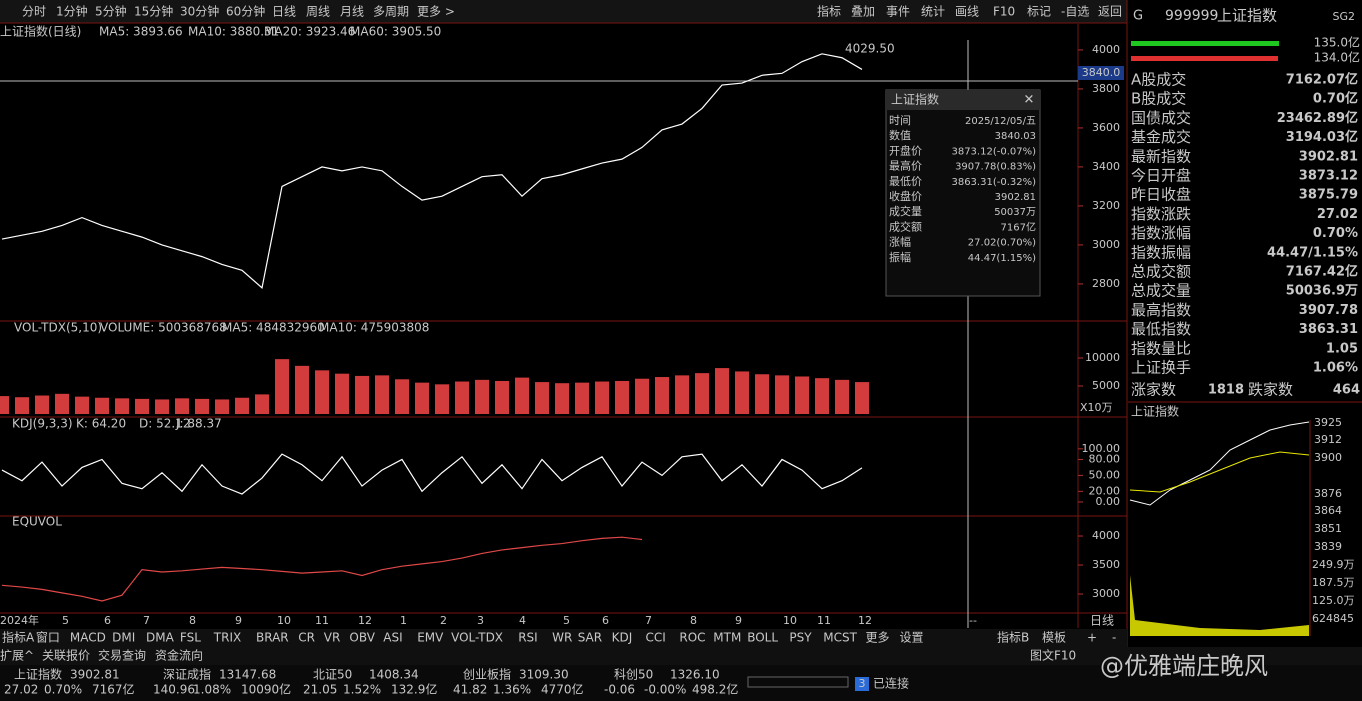  What do you see at coordinates (1155, 411) in the screenshot?
I see `mini-title: 上证指数` at bounding box center [1155, 411].